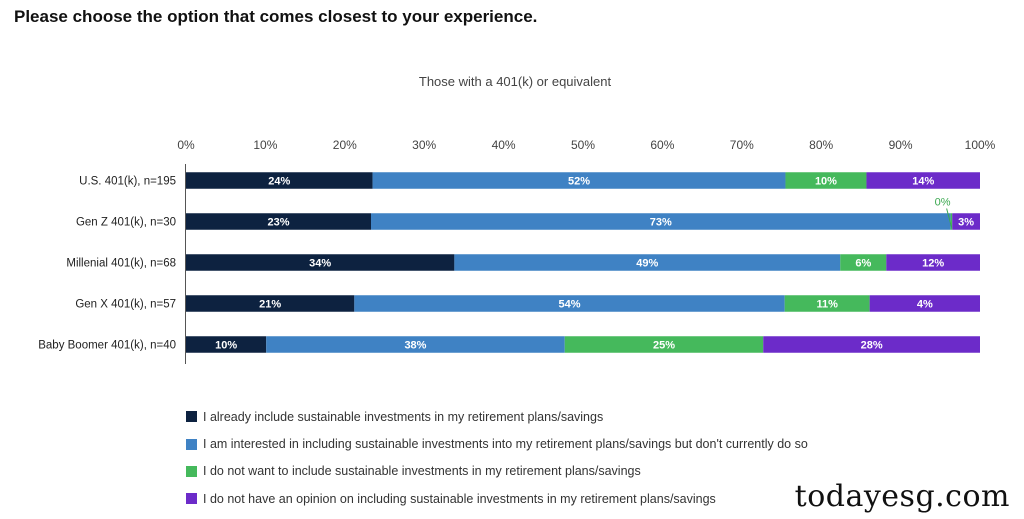 Image resolution: width=1024 pixels, height=519 pixels. What do you see at coordinates (662, 145) in the screenshot?
I see `x-tick-label: 60%` at bounding box center [662, 145].